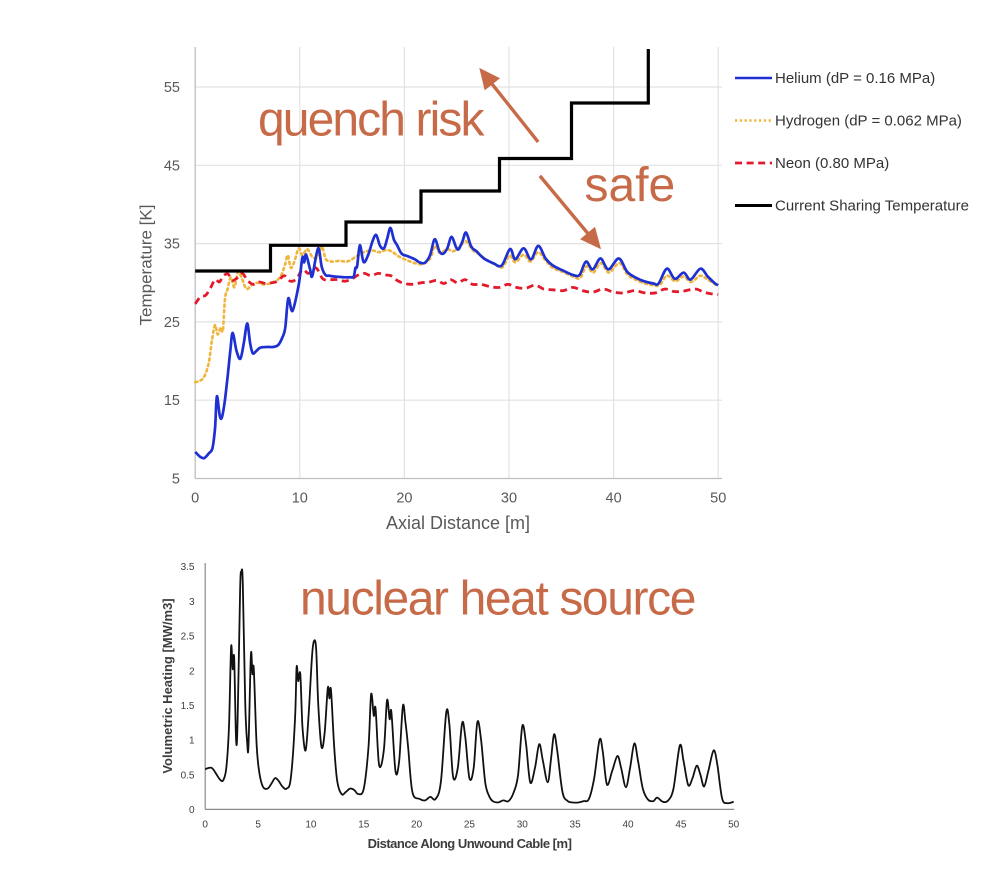 Image resolution: width=1006 pixels, height=871 pixels. What do you see at coordinates (832, 163) in the screenshot?
I see `svg-text: Neon (0.80 MPa)` at bounding box center [832, 163].